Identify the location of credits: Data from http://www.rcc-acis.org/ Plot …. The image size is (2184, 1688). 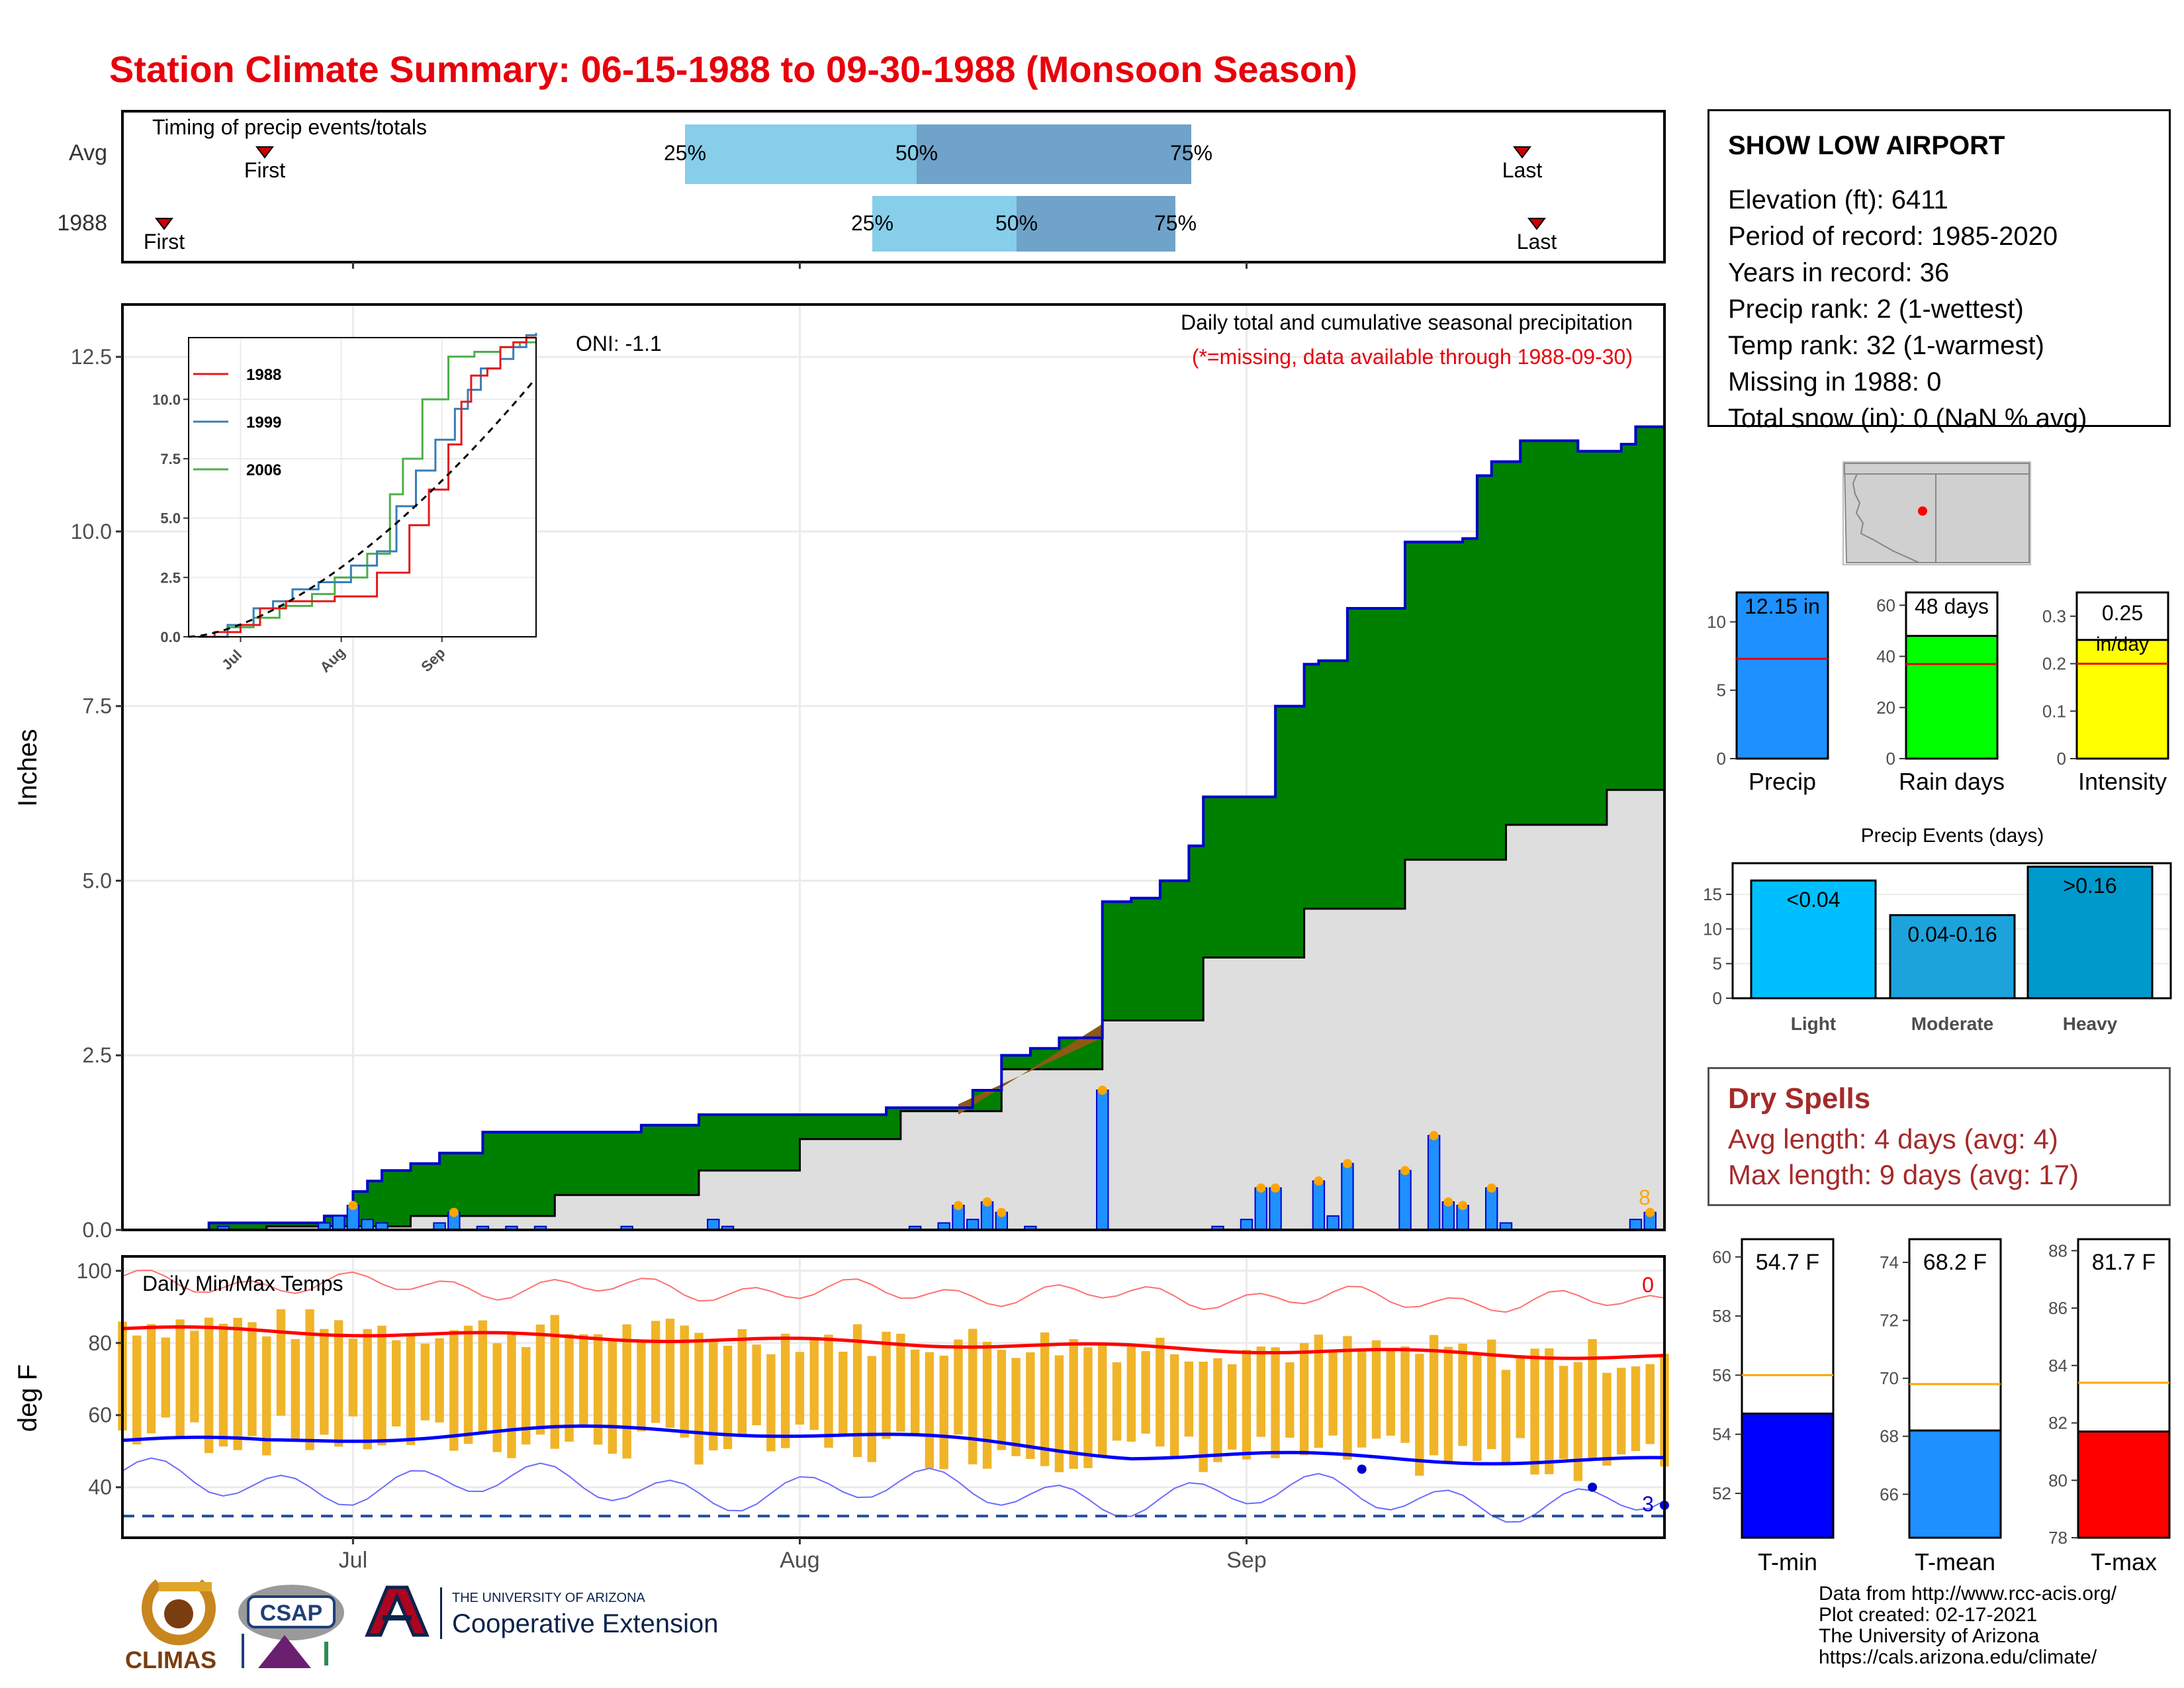
(1968, 1625).